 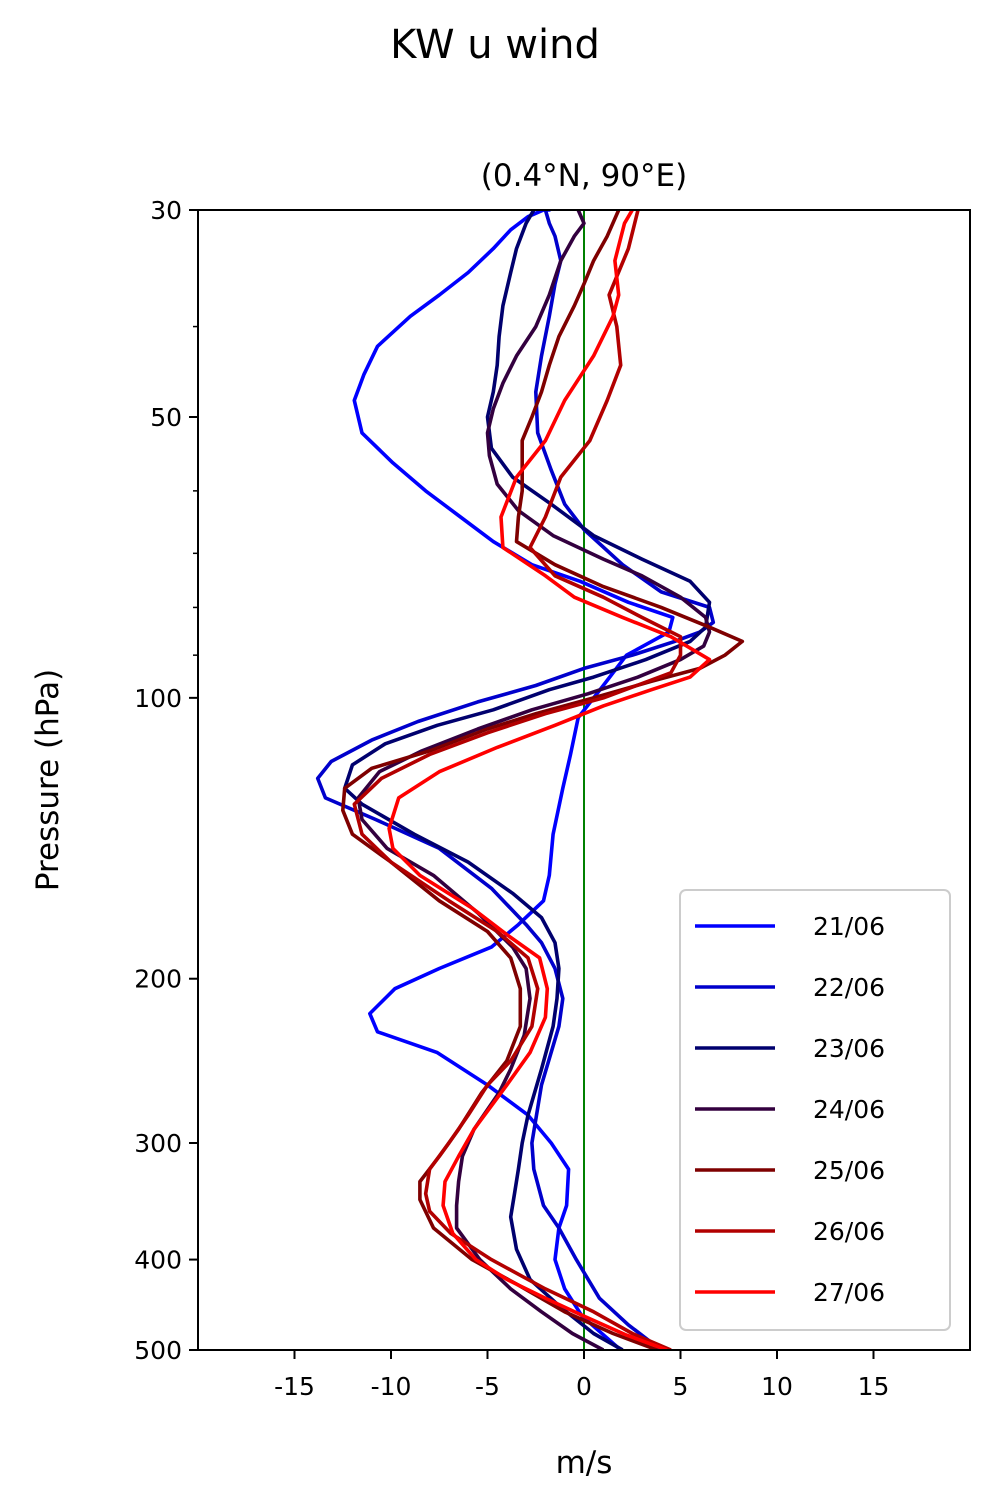 I want to click on y-tick-label: 300, so click(x=158, y=1143).